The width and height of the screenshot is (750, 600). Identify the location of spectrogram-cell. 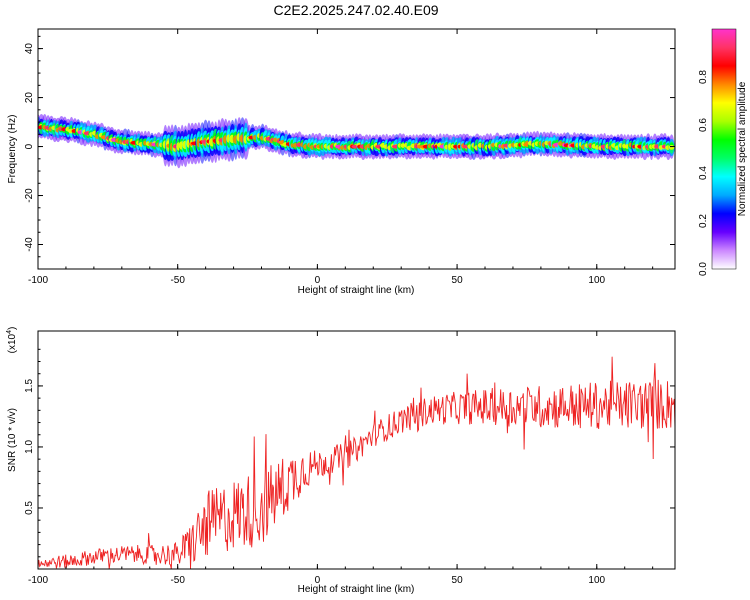
(671, 147).